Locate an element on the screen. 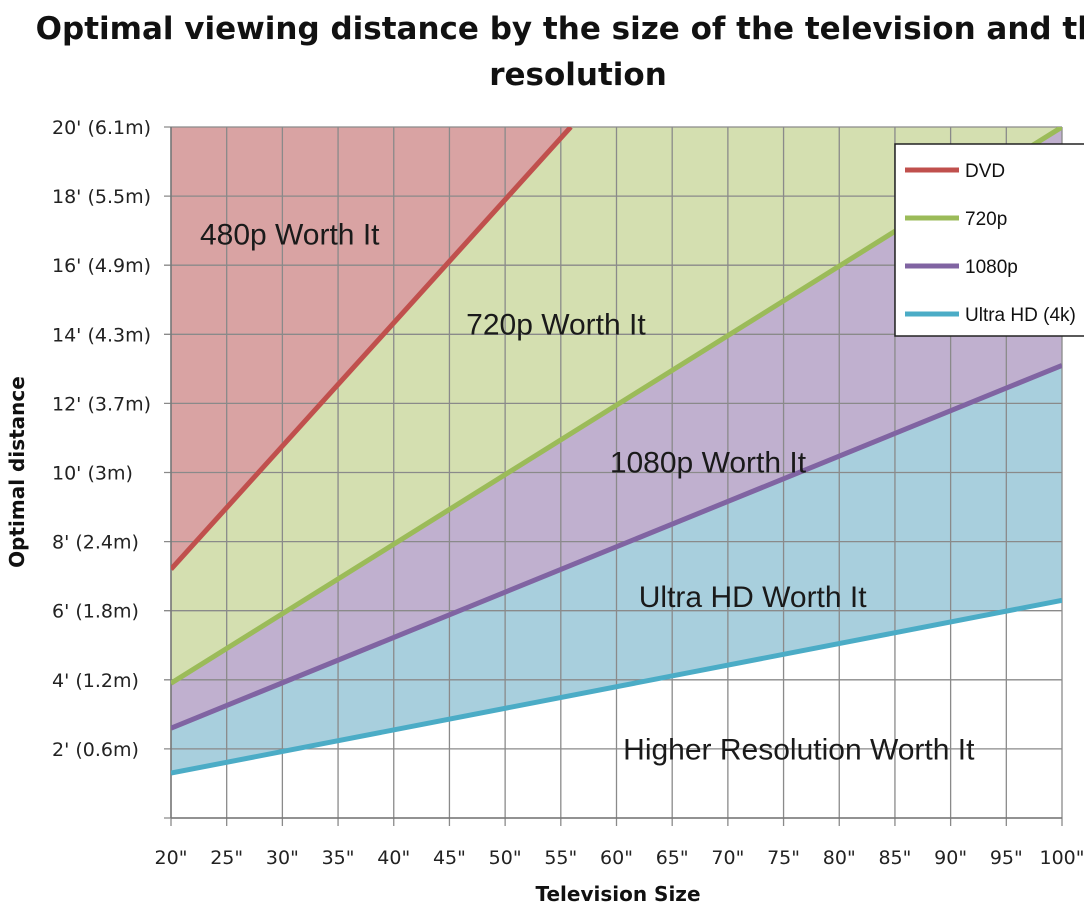 The width and height of the screenshot is (1084, 918). x-tick-label: 35" is located at coordinates (338, 858).